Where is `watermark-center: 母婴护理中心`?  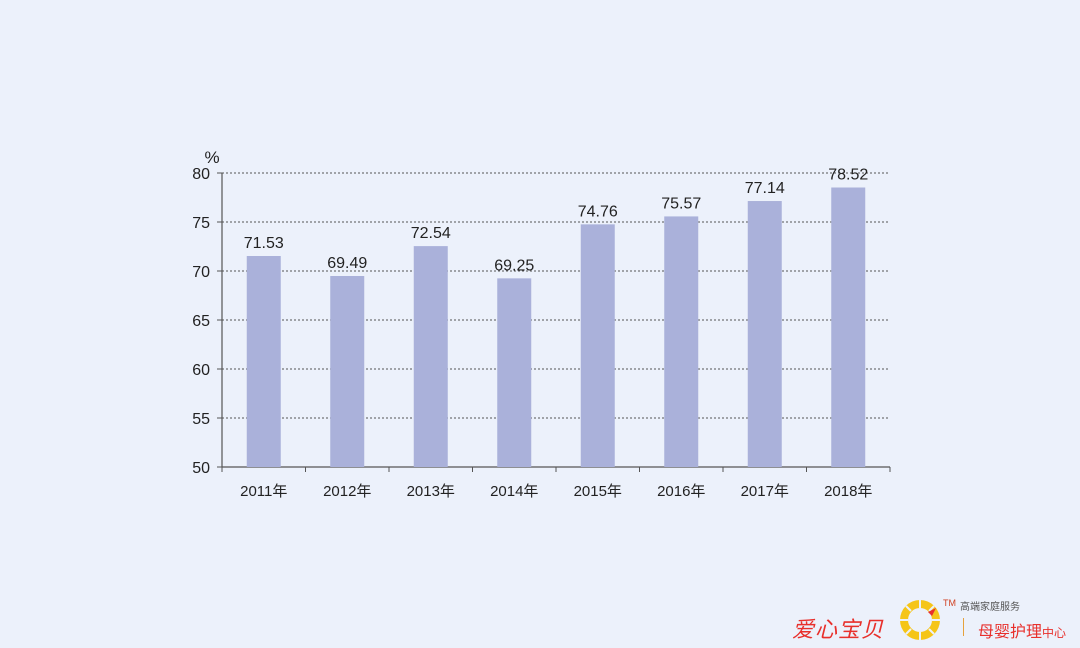 watermark-center: 母婴护理中心 is located at coordinates (1022, 630).